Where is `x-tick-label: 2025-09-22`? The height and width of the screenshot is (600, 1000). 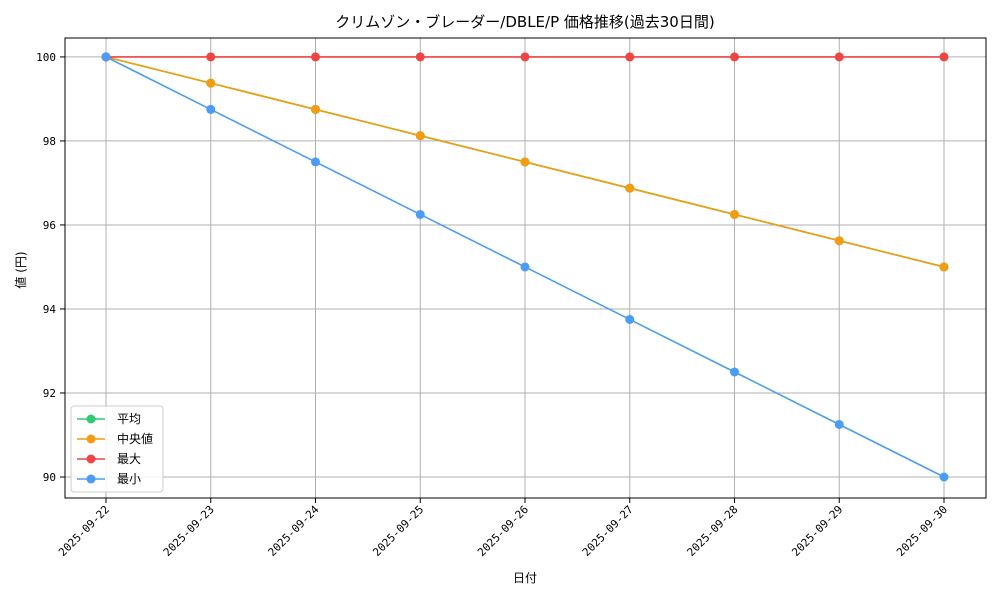
x-tick-label: 2025-09-22 is located at coordinates (84, 531).